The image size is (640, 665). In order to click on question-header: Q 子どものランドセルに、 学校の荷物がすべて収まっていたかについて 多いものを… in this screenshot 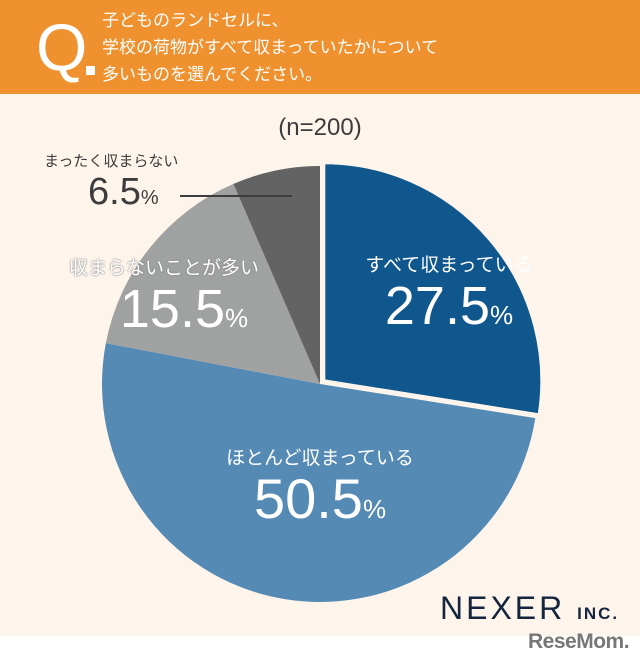, I will do `click(320, 47)`.